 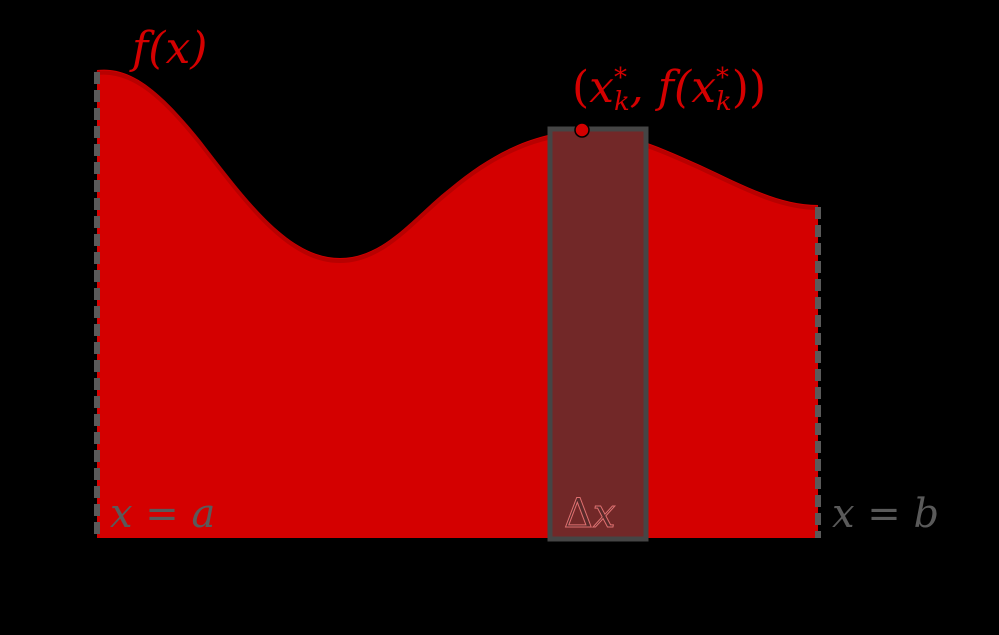 I want to click on sample-point-label: (x * k, f(x * k)), so click(x=669, y=89).